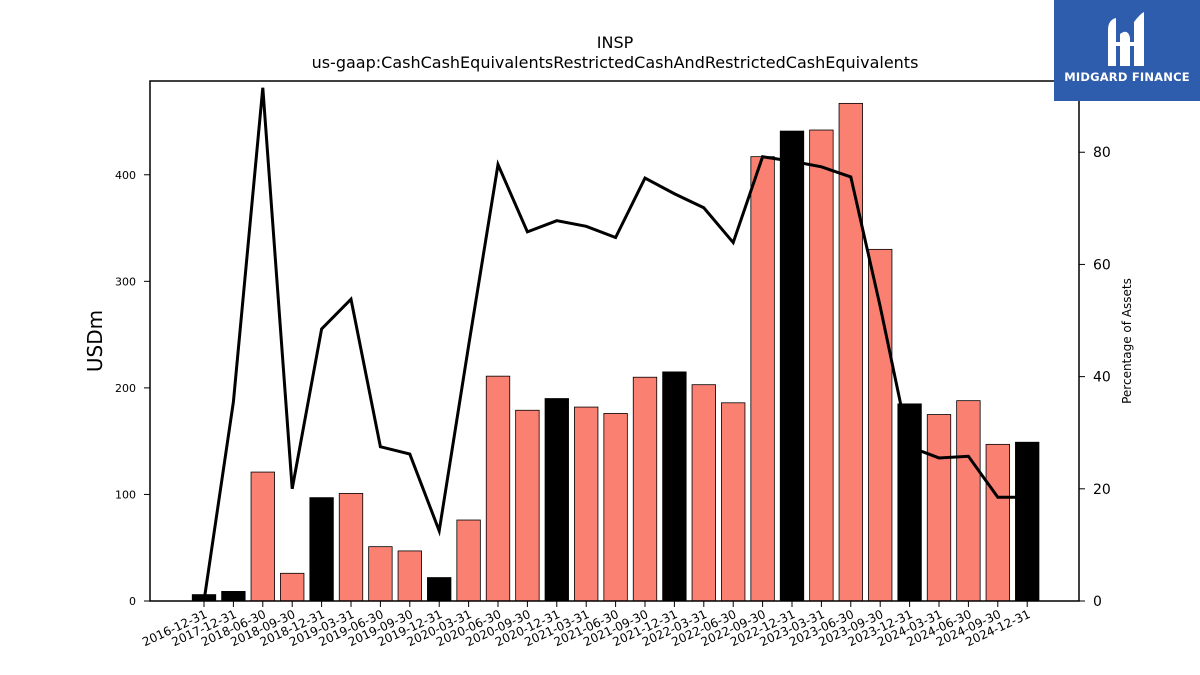 This screenshot has width=1200, height=675. Describe the element at coordinates (1102, 490) in the screenshot. I see `y-right-tick-label: 20` at that location.